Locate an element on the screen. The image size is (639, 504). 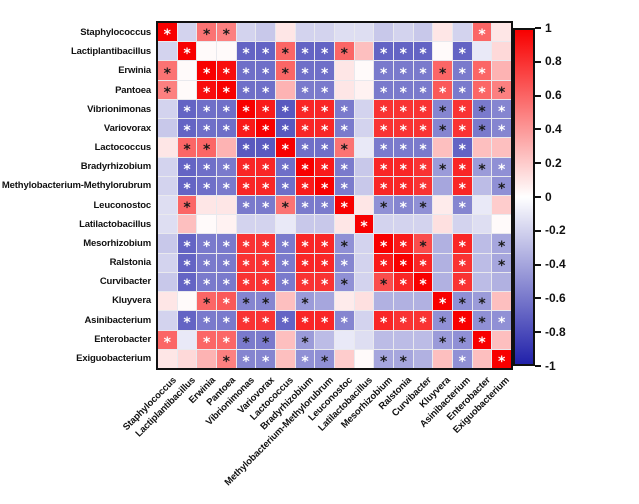
y-axis-label: Leuconostoc is located at coordinates (122, 205).